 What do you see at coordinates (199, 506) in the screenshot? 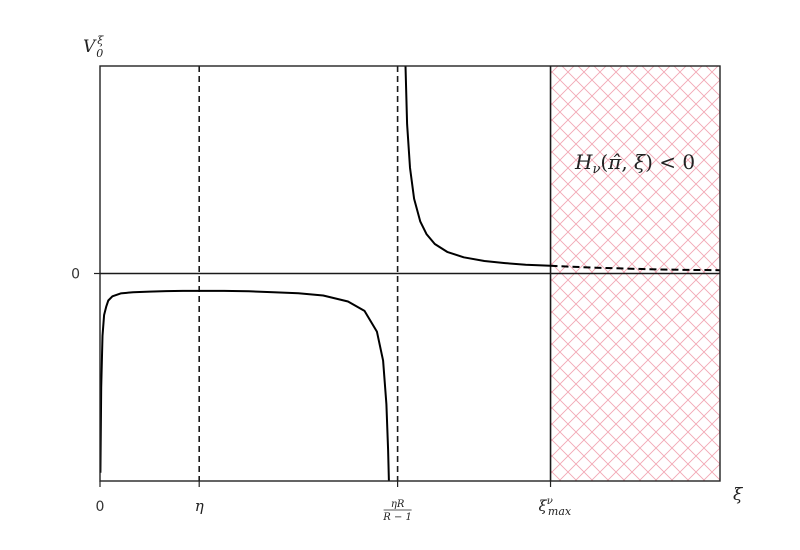
I see `x-tick-label-1: η` at bounding box center [199, 506].